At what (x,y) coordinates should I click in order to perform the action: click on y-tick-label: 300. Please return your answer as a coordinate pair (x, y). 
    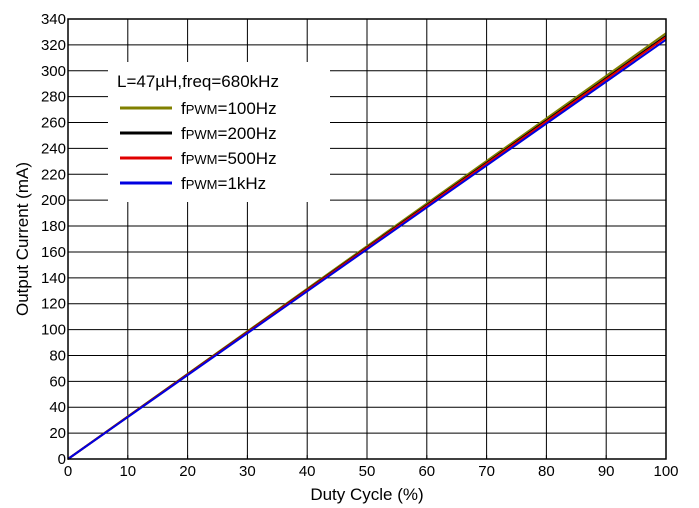
    Looking at the image, I should click on (53, 71).